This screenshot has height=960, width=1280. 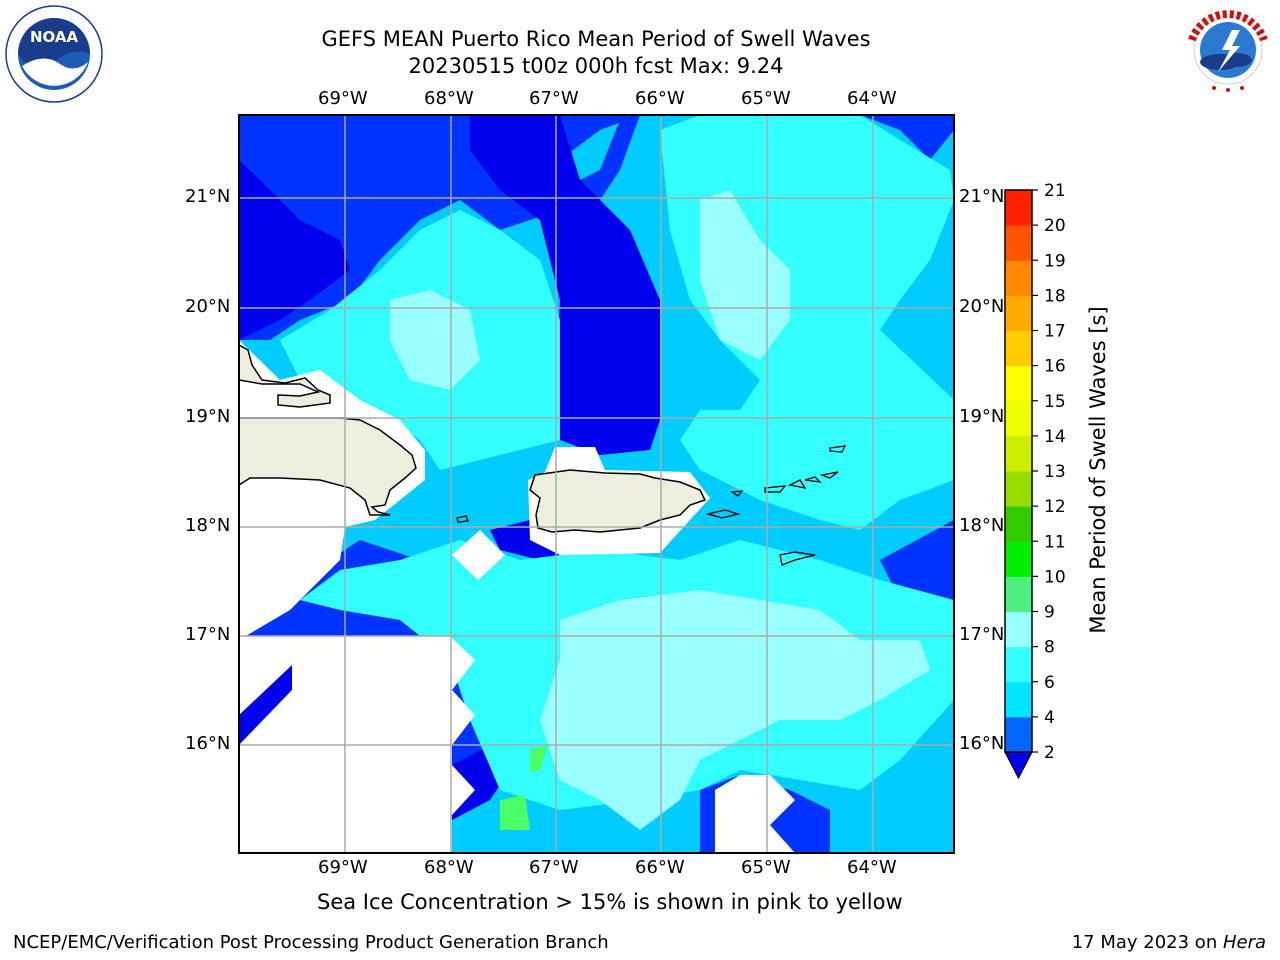 What do you see at coordinates (554, 867) in the screenshot?
I see `lon-label-bottom: 67°W` at bounding box center [554, 867].